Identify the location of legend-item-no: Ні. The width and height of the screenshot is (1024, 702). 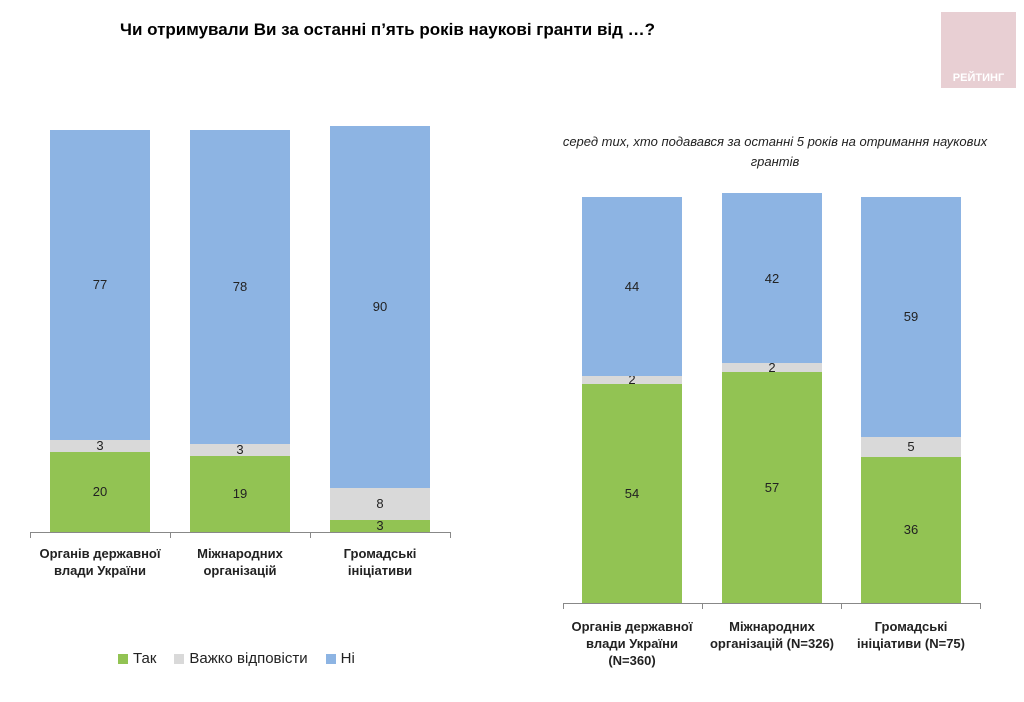
(340, 658).